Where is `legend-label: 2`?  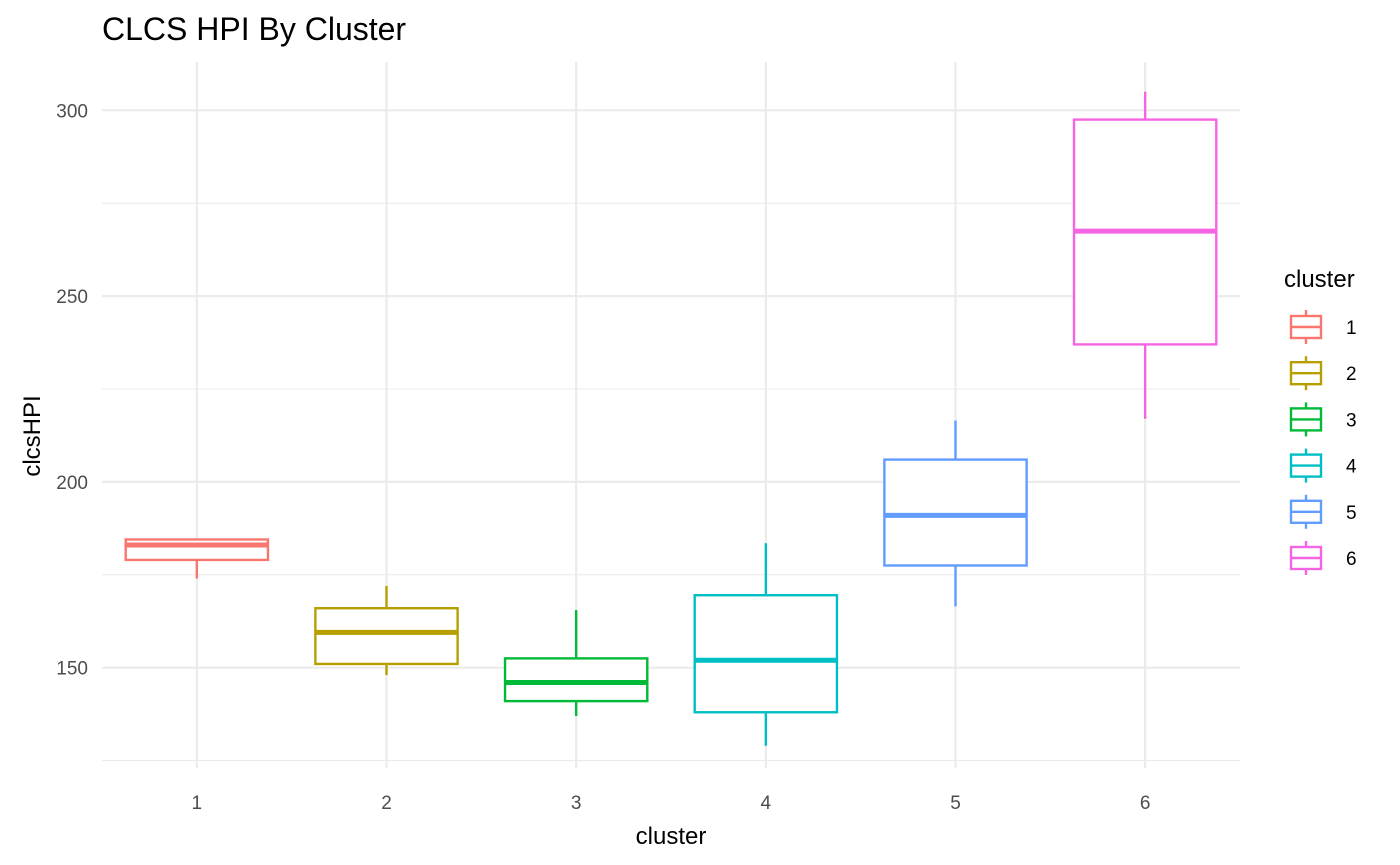
legend-label: 2 is located at coordinates (1351, 374).